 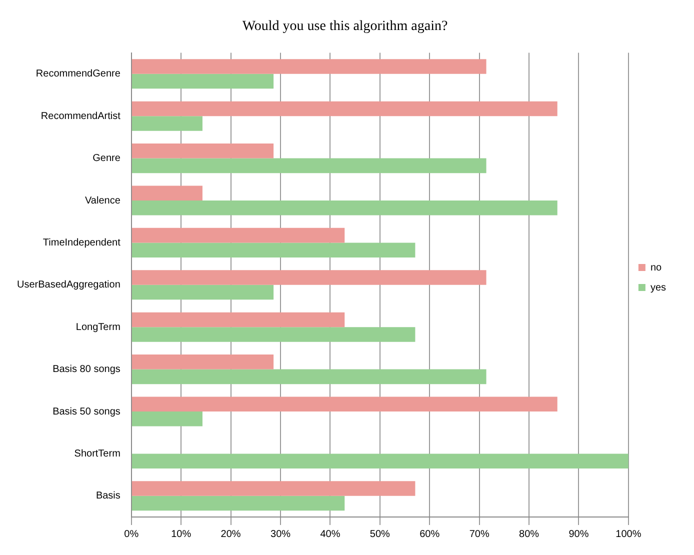 What do you see at coordinates (97, 454) in the screenshot?
I see `y-tick-label: ShortTerm` at bounding box center [97, 454].